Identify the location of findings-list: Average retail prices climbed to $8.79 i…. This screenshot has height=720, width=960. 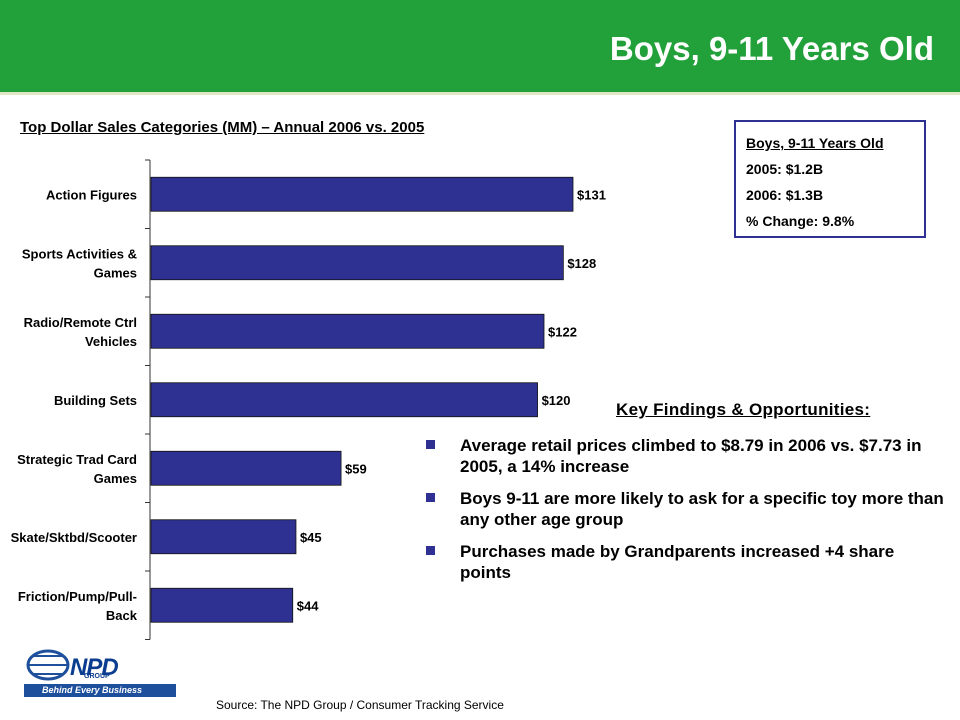
(684, 514).